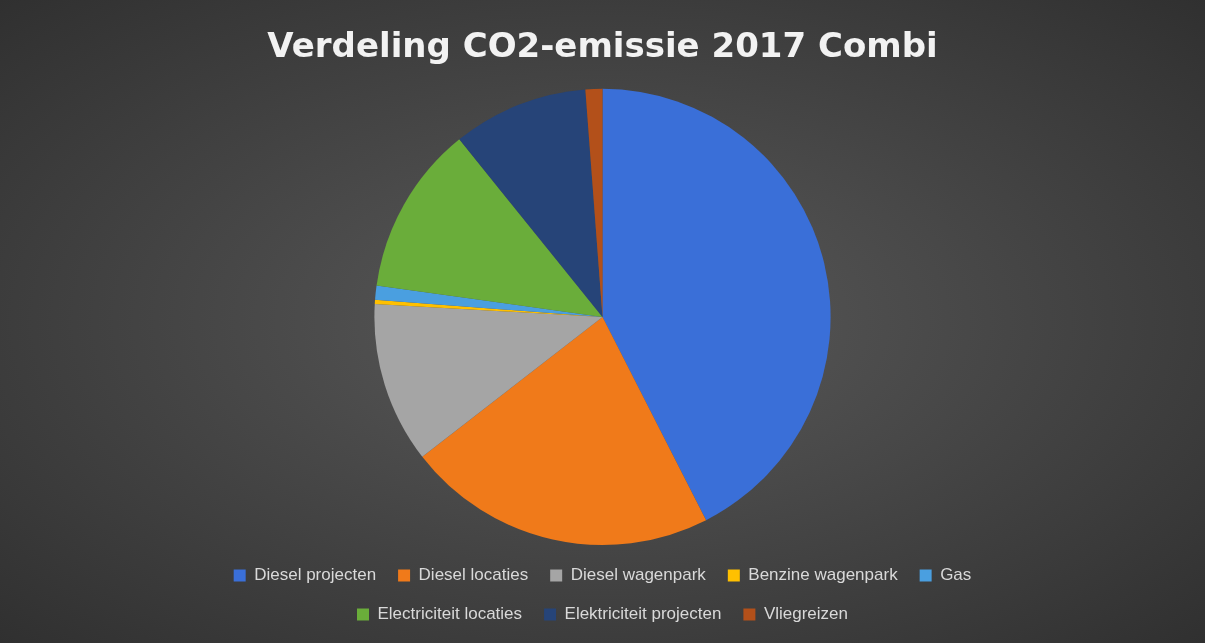 The image size is (1205, 643). Describe the element at coordinates (473, 575) in the screenshot. I see `legend-label: Diesel locaties` at that location.